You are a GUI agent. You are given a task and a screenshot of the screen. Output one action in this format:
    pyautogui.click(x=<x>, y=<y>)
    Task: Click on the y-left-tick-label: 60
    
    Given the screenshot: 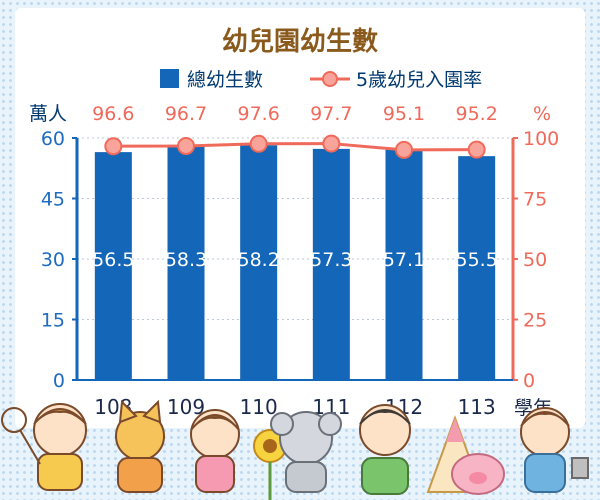 What is the action you would take?
    pyautogui.click(x=53, y=139)
    